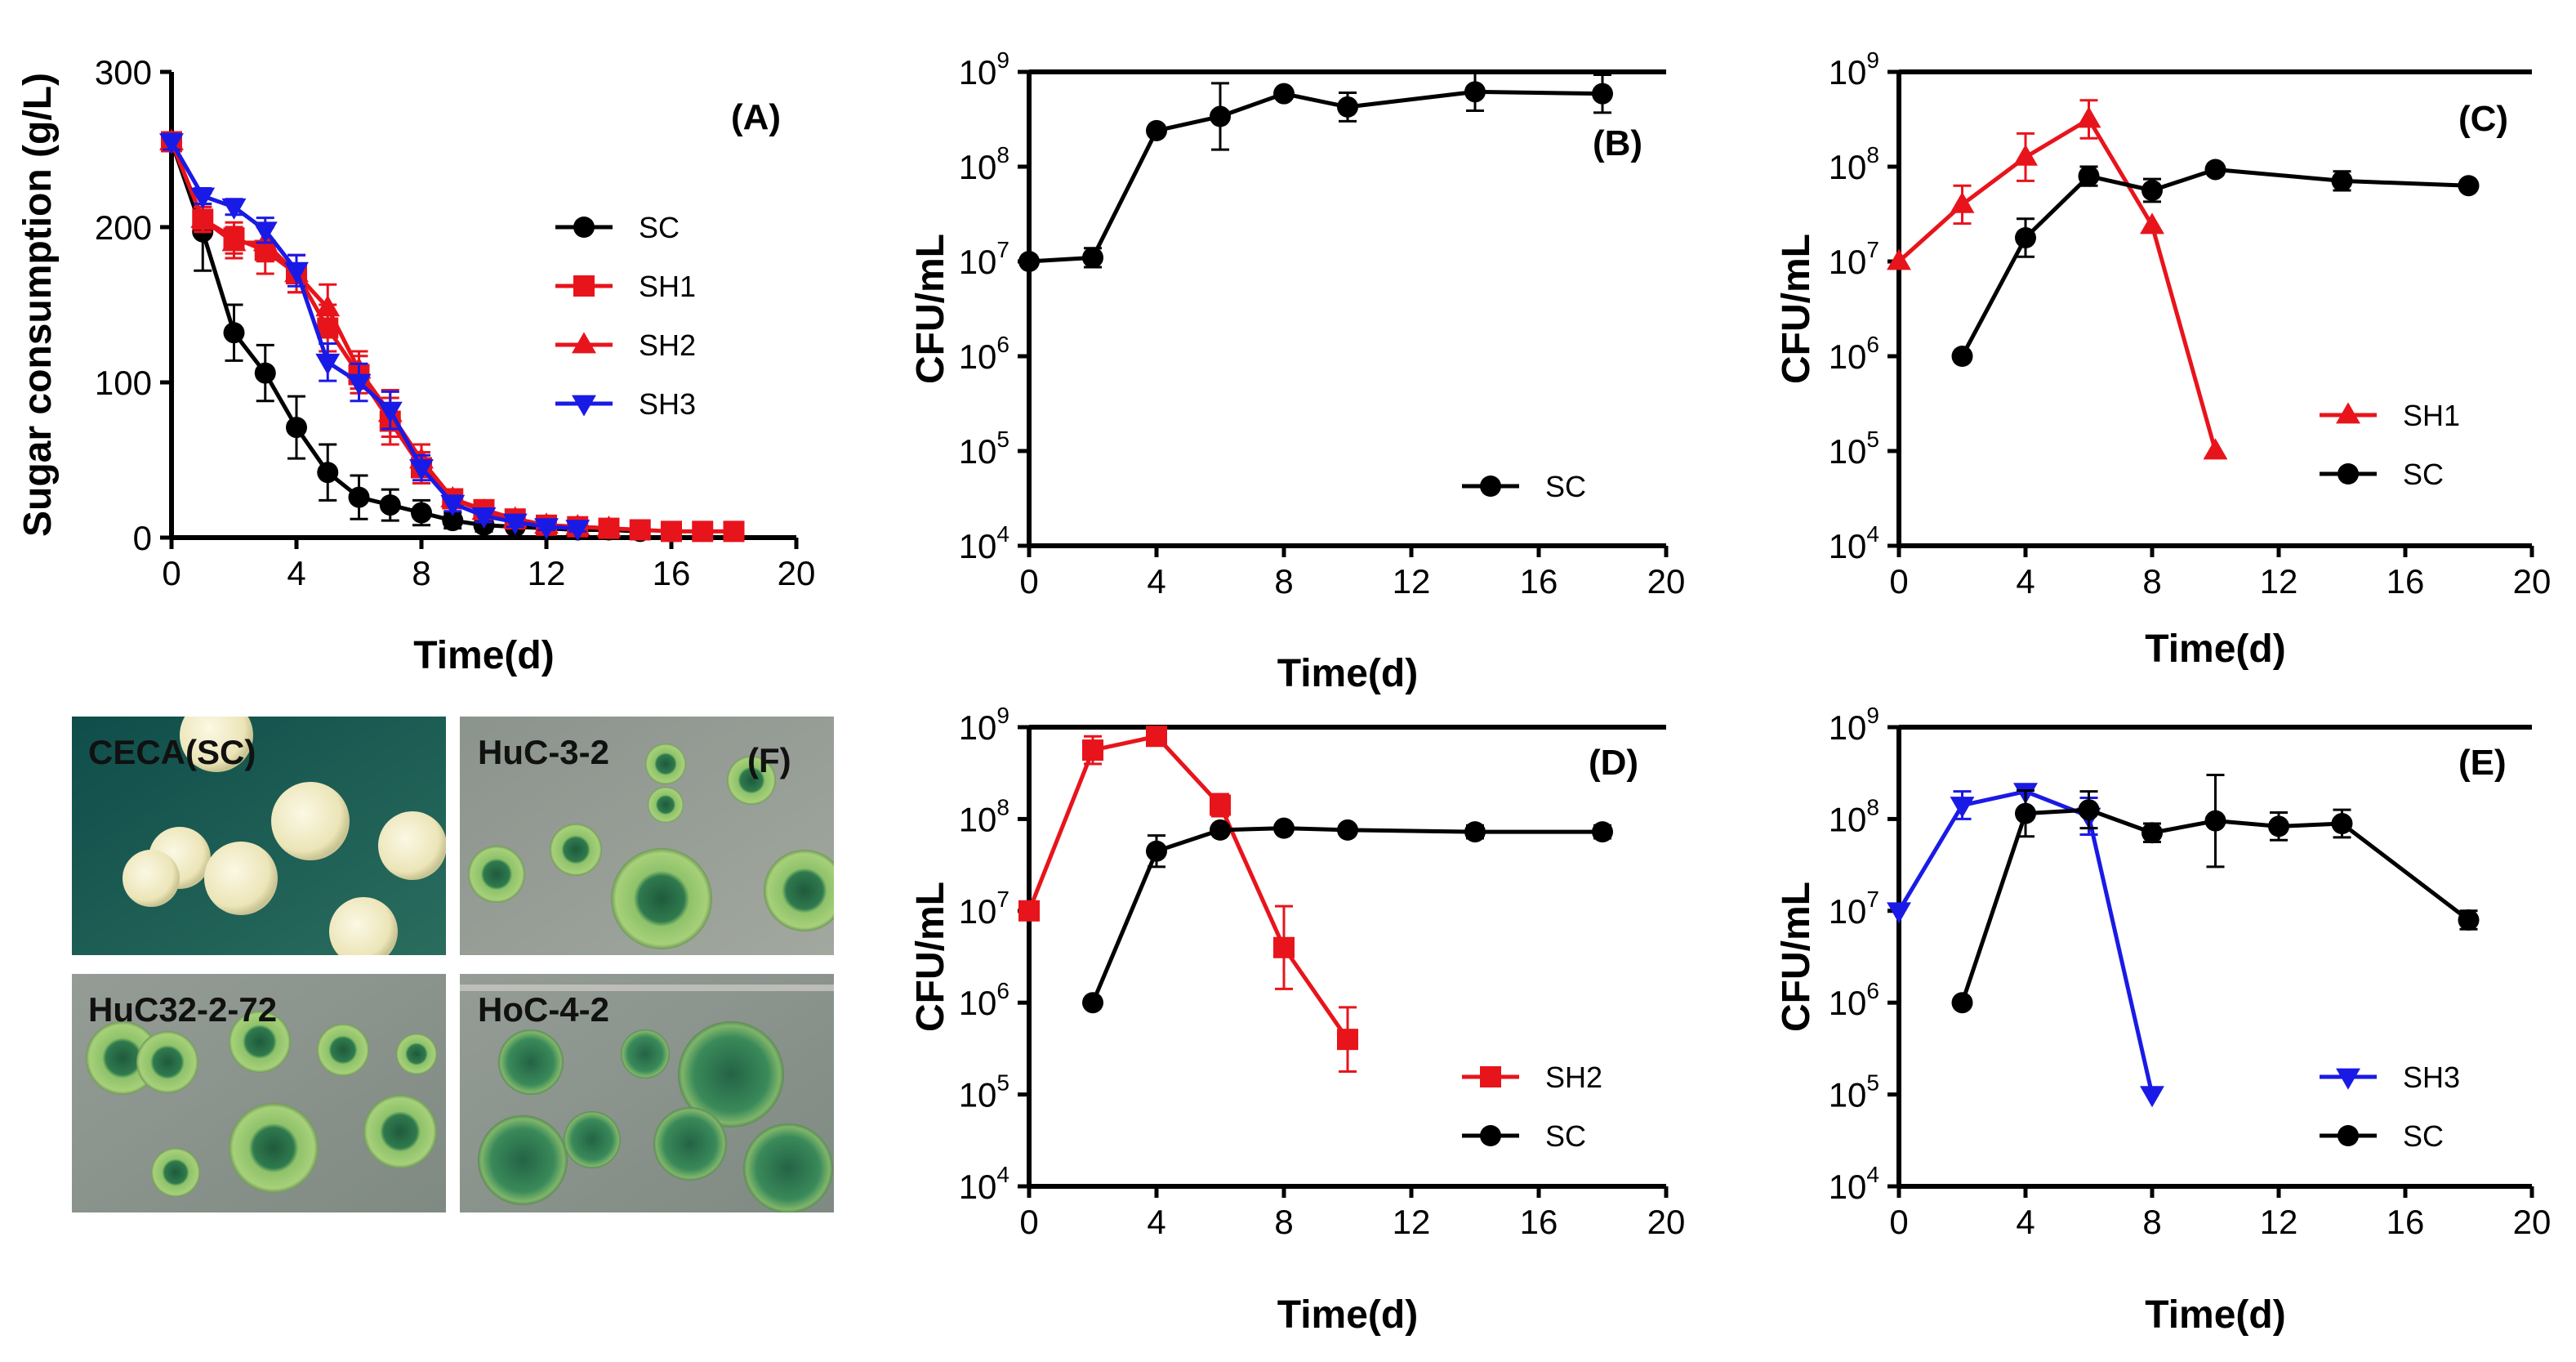 This screenshot has width=2576, height=1362. I want to click on chart-d-y-tick-label: 10⁷, so click(984, 909).